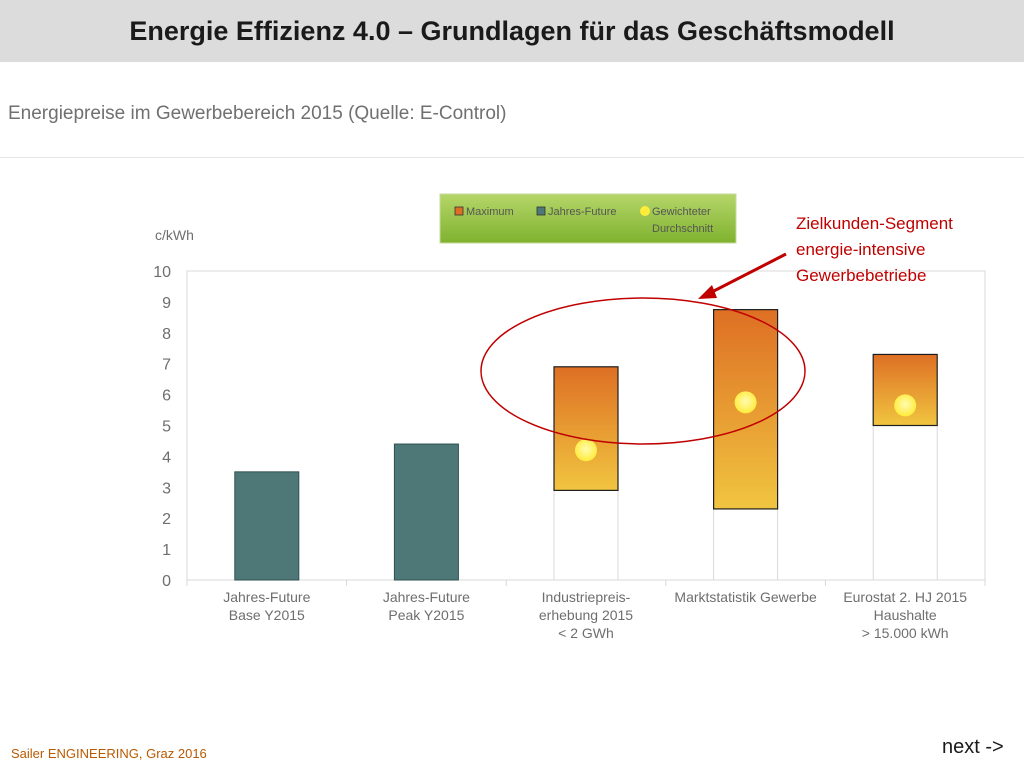 This screenshot has width=1024, height=768. What do you see at coordinates (746, 274) in the screenshot?
I see `annotation-arrow-line` at bounding box center [746, 274].